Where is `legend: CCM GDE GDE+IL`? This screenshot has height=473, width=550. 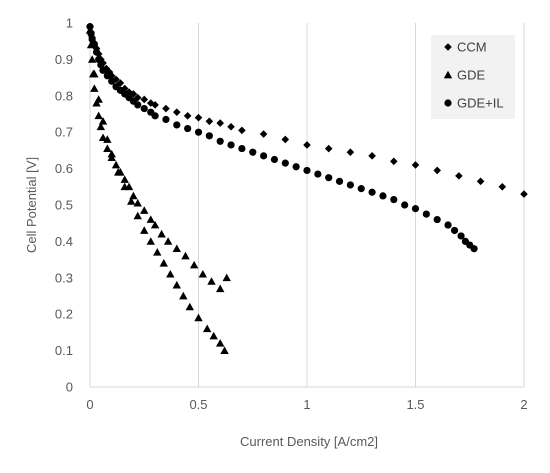
legend: CCM GDE GDE+IL is located at coordinates (473, 77).